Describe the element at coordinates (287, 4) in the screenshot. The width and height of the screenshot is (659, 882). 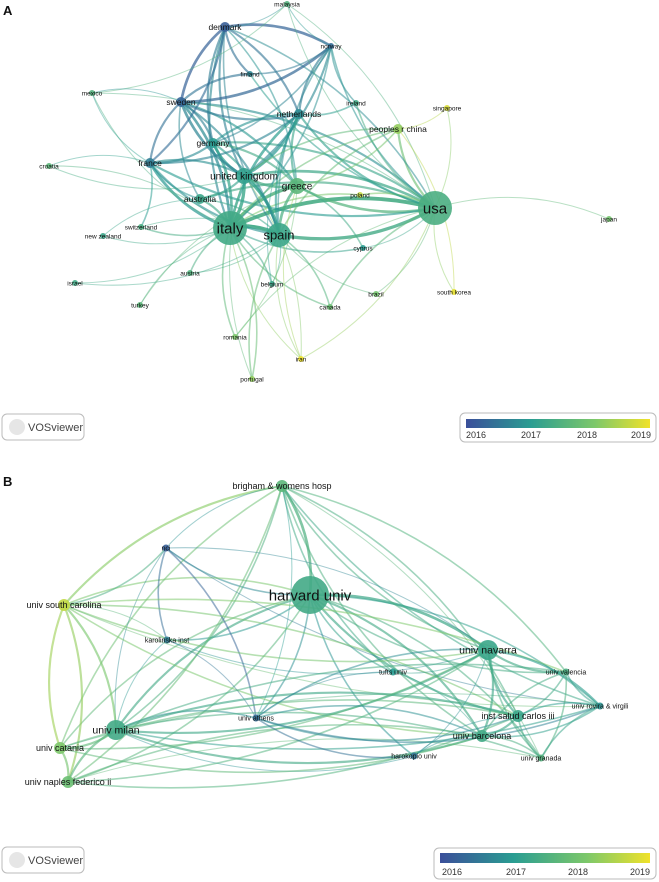
I see `network-node-malaysia` at that location.